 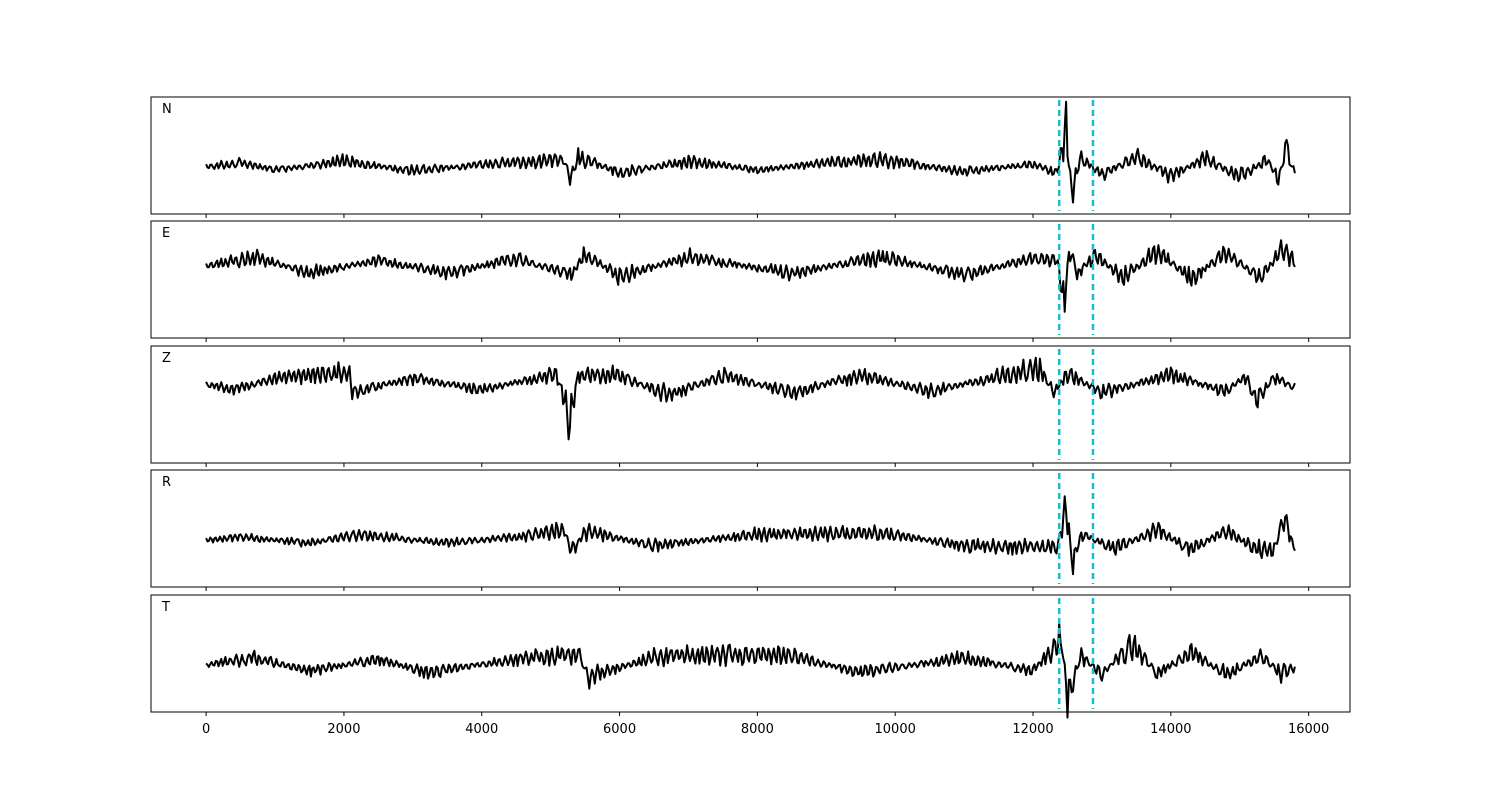 What do you see at coordinates (481, 729) in the screenshot?
I see `x-tick-label: 4000` at bounding box center [481, 729].